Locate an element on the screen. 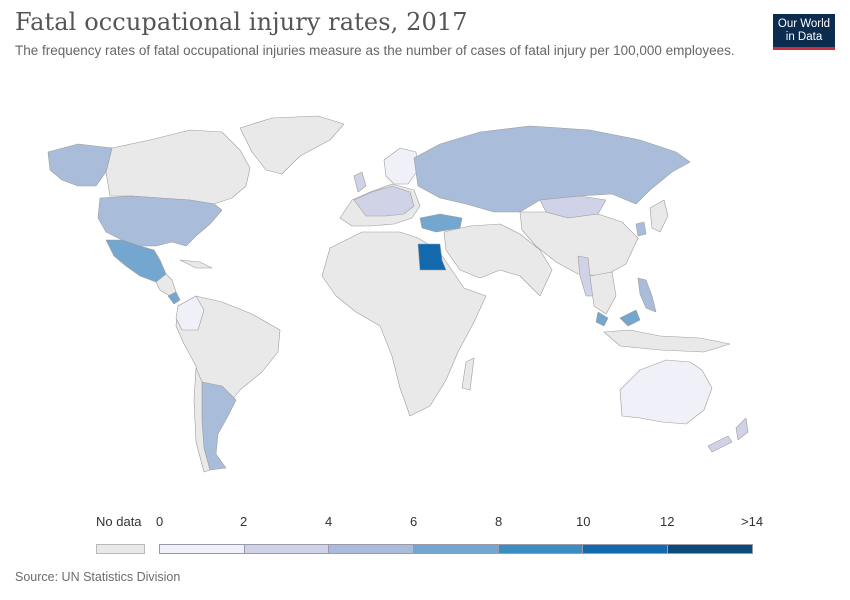  country-middle-east is located at coordinates (498, 260).